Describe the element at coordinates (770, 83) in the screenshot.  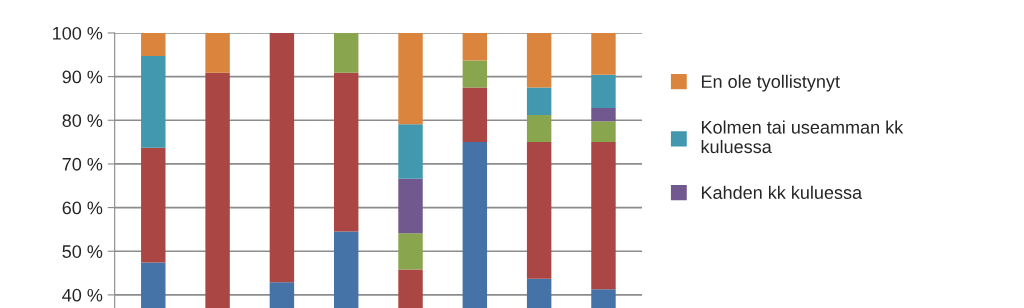
I see `legend-label: En ole tyollistynyt` at that location.